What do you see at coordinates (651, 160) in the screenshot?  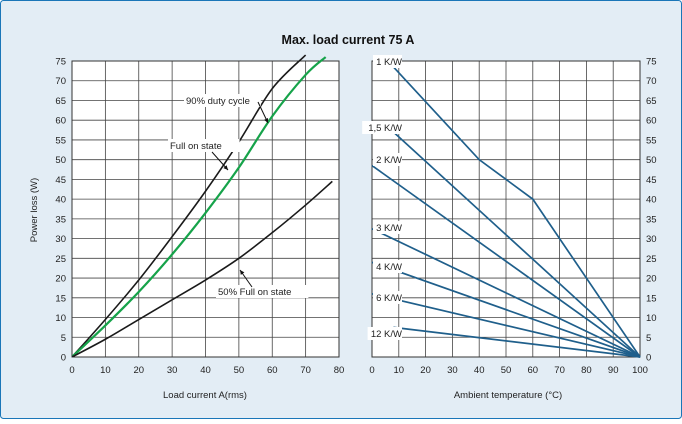 I see `right-y-tick-label: 50` at bounding box center [651, 160].